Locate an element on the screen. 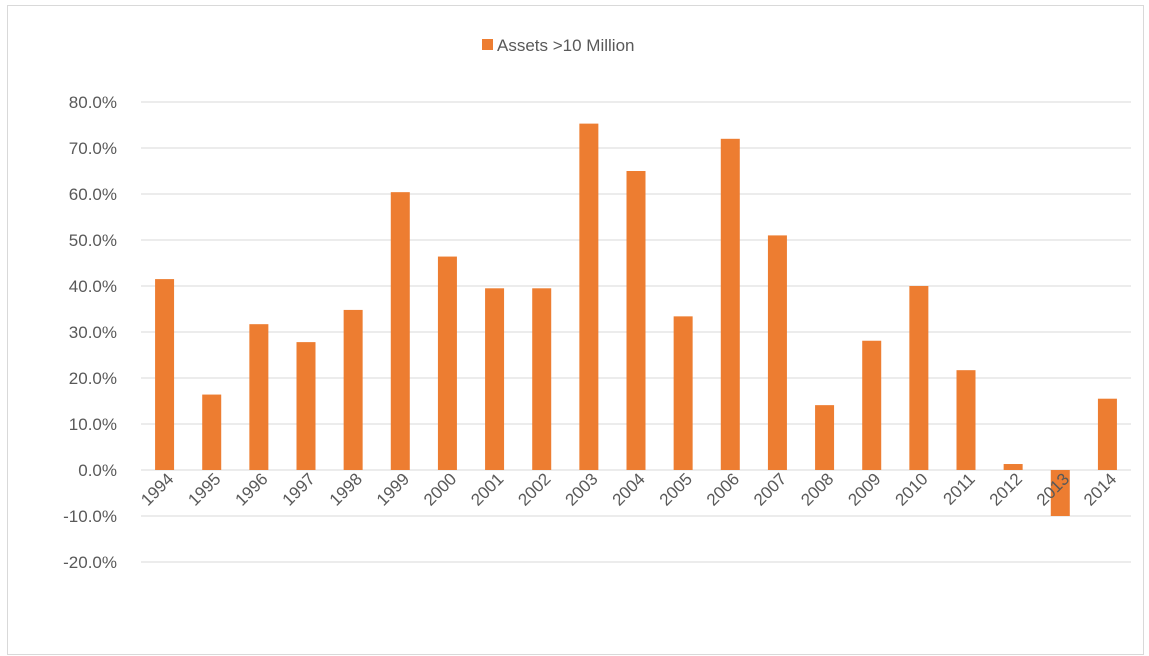 This screenshot has width=1149, height=656. bar-1999 is located at coordinates (400, 331).